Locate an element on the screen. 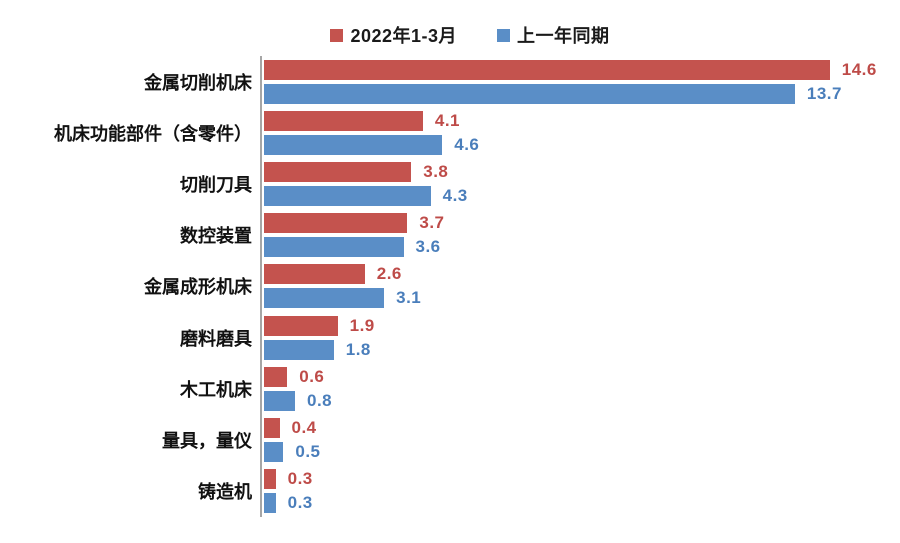  category-bars: 0.6 0.8 is located at coordinates (574, 388).